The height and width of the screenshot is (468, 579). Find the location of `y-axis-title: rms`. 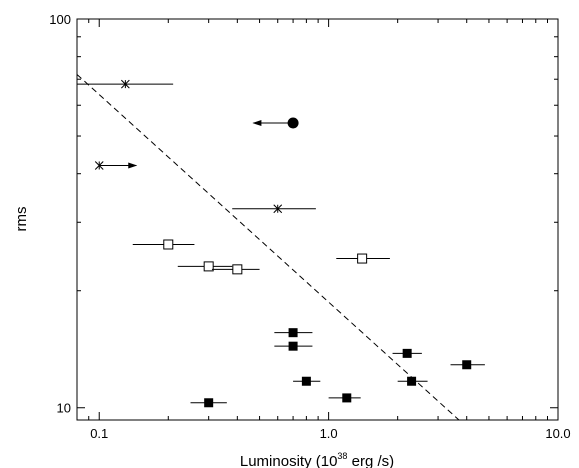

y-axis-title: rms is located at coordinates (21, 219).